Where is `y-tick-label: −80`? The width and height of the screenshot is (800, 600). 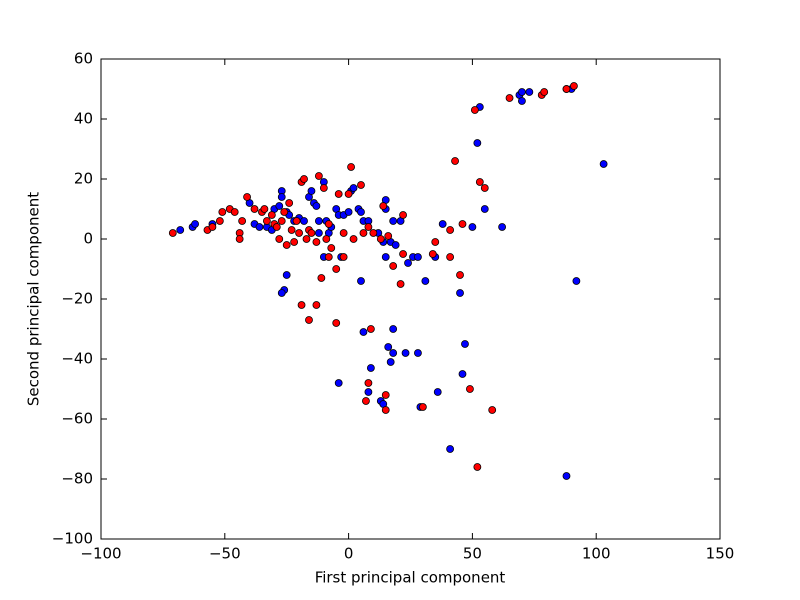
y-tick-label: −80 is located at coordinates (77, 479).